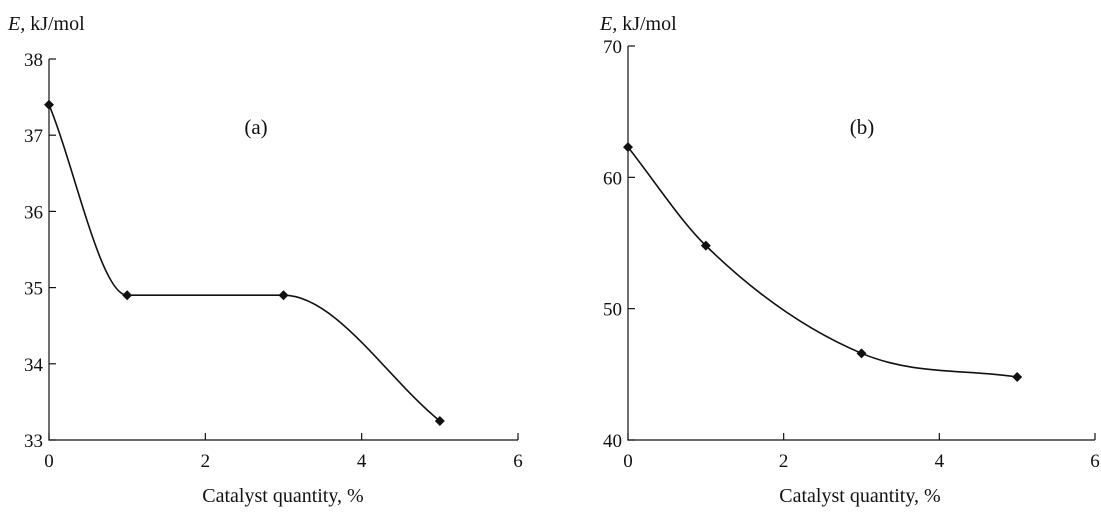  What do you see at coordinates (206, 461) in the screenshot?
I see `x-tick-label-a-2: 2` at bounding box center [206, 461].